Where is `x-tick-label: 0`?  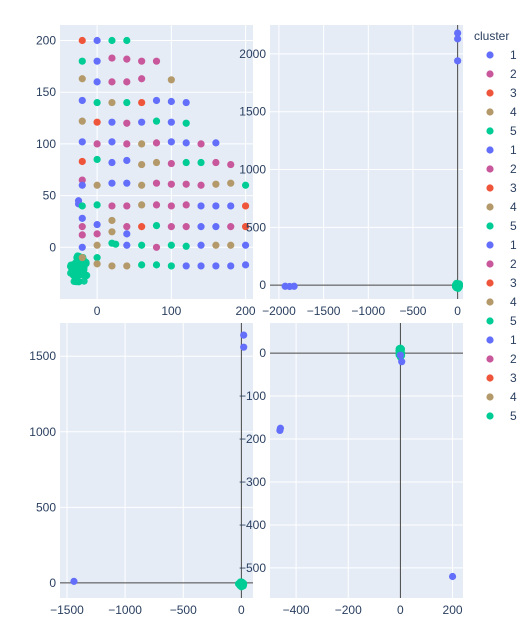 x-tick-label: 0 is located at coordinates (457, 311).